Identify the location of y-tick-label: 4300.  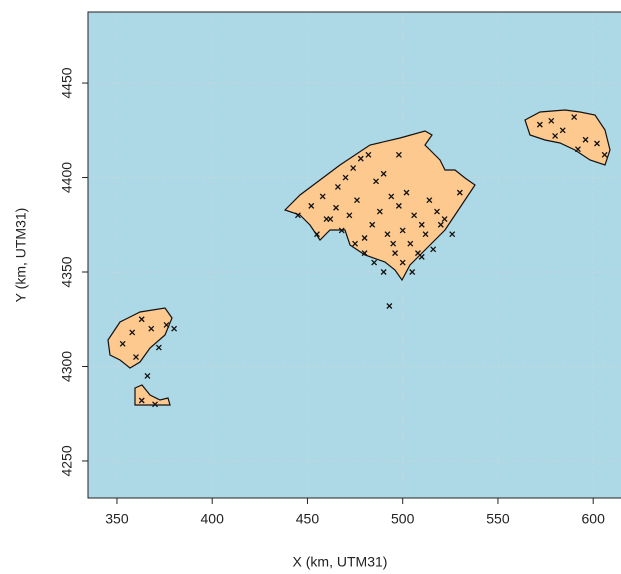
(67, 366).